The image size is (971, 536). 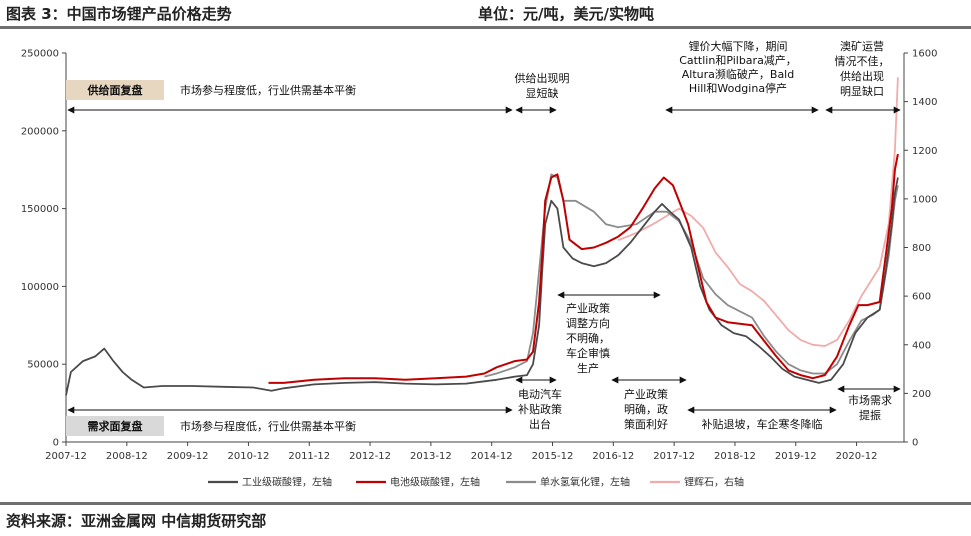 What do you see at coordinates (40, 209) in the screenshot?
I see `left-tick-label: 150000` at bounding box center [40, 209].